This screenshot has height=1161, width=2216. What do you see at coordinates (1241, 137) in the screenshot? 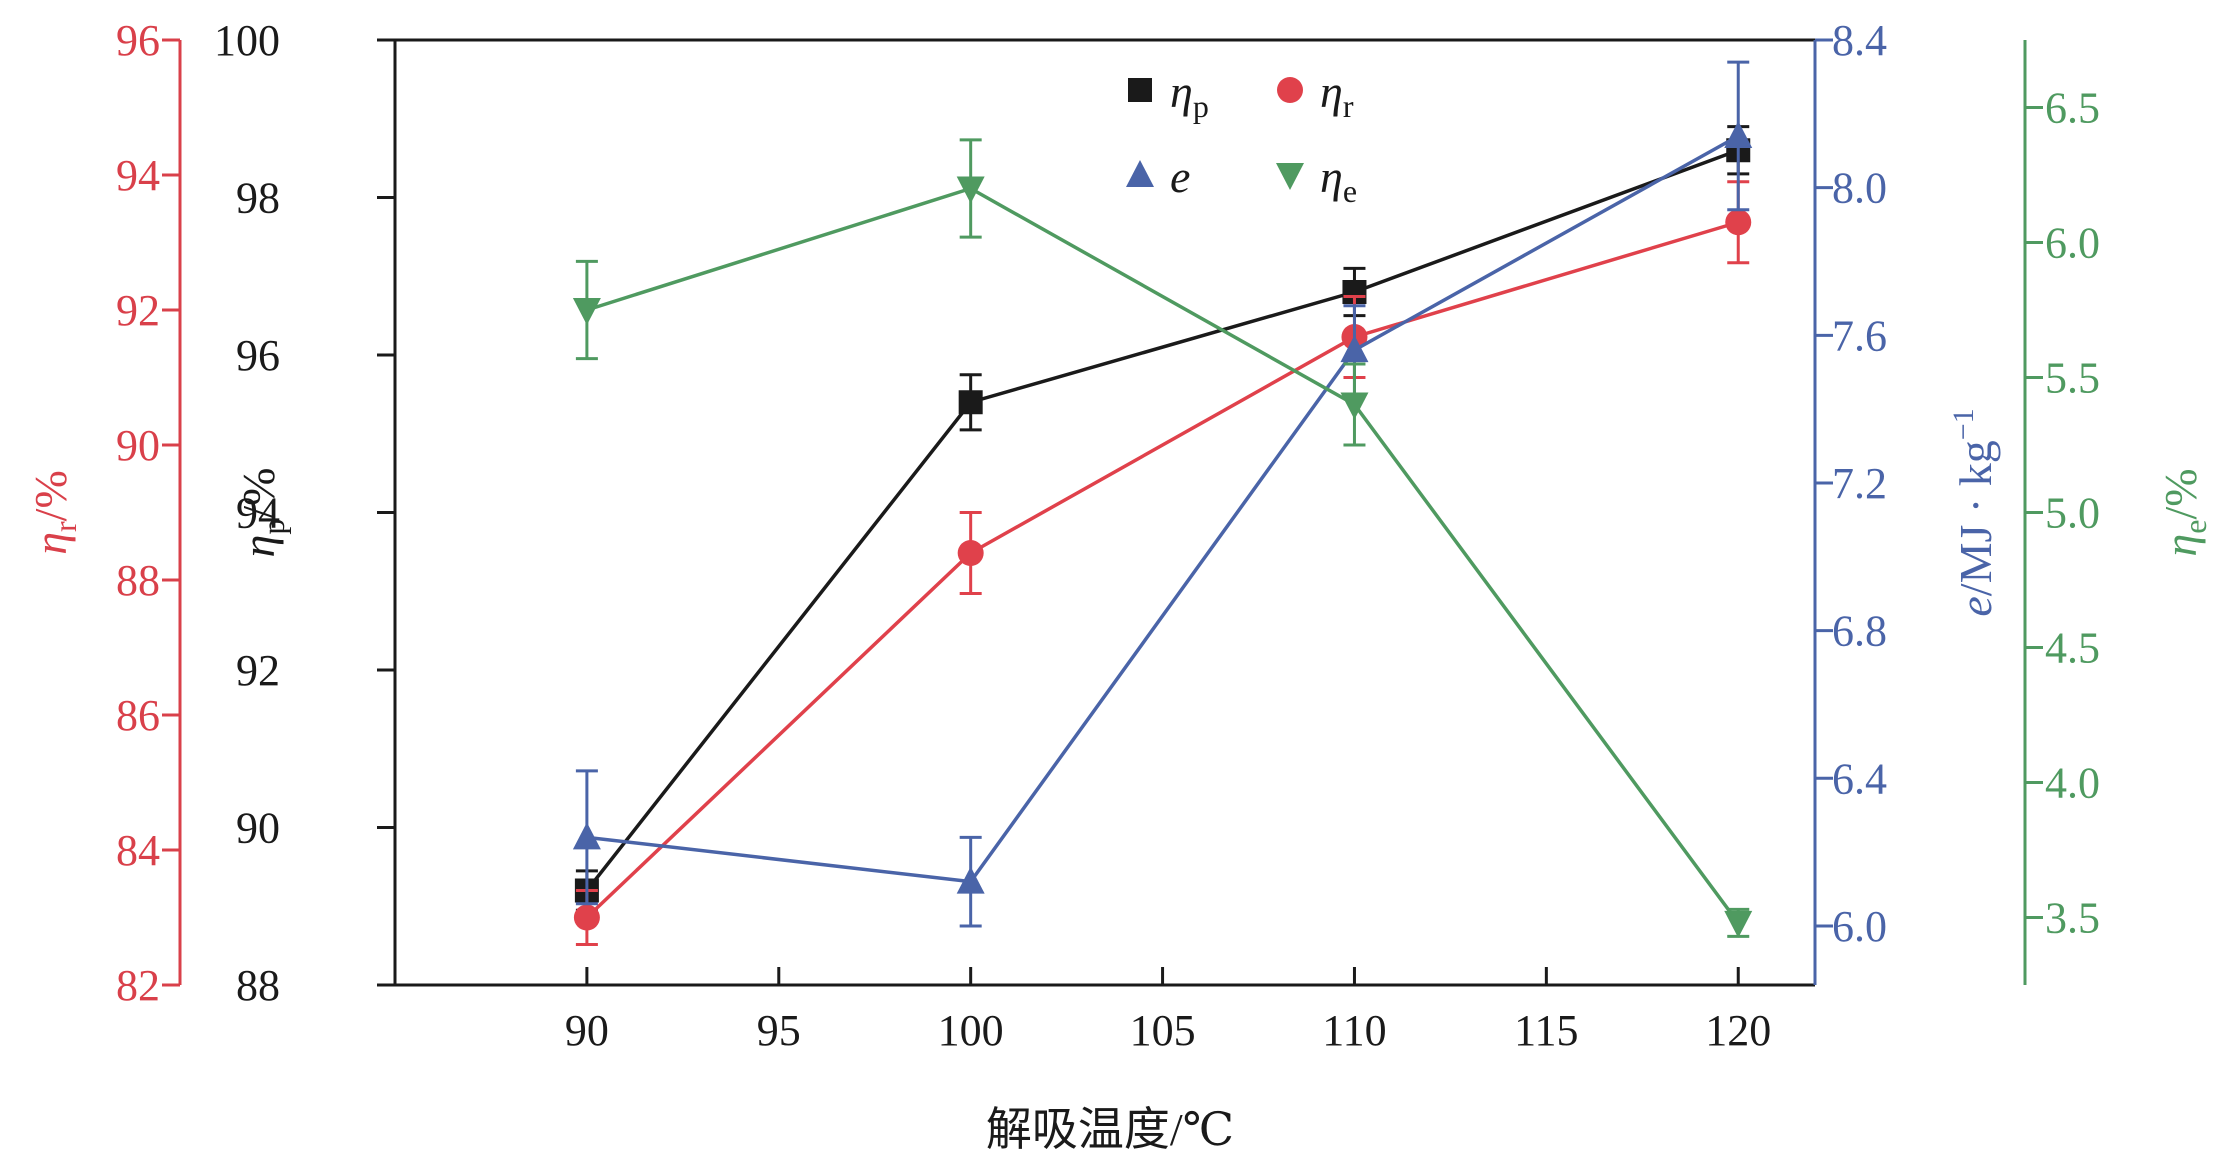
I see `legend: ηp ηr e ηe` at bounding box center [1241, 137].